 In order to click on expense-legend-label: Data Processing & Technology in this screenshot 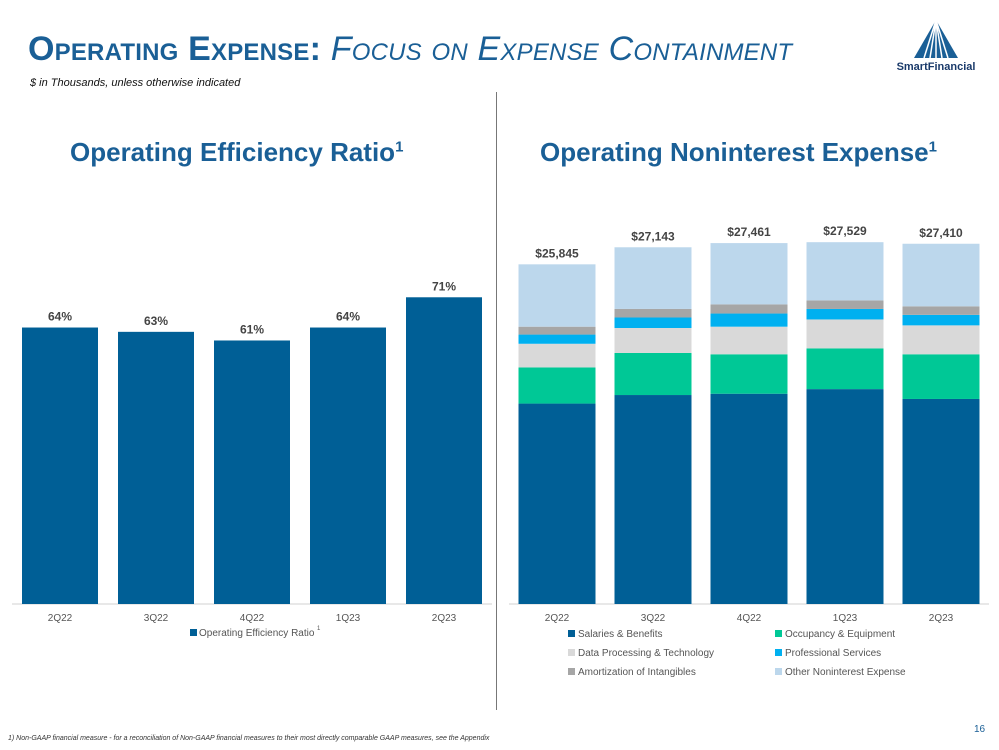, I will do `click(646, 653)`.